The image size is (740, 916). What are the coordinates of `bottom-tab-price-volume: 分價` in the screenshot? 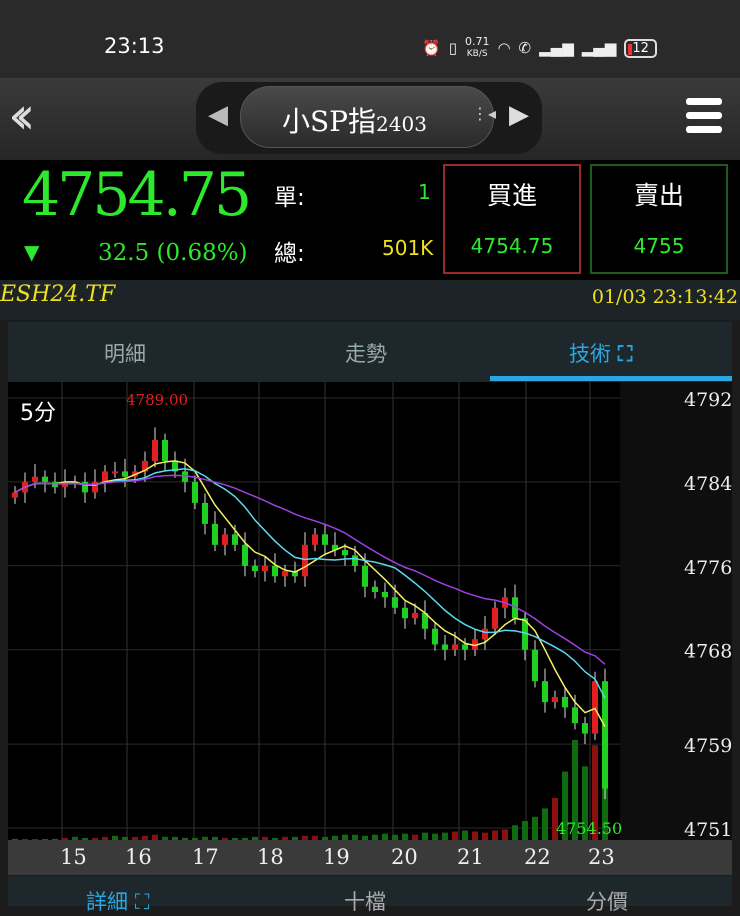 It's located at (607, 902).